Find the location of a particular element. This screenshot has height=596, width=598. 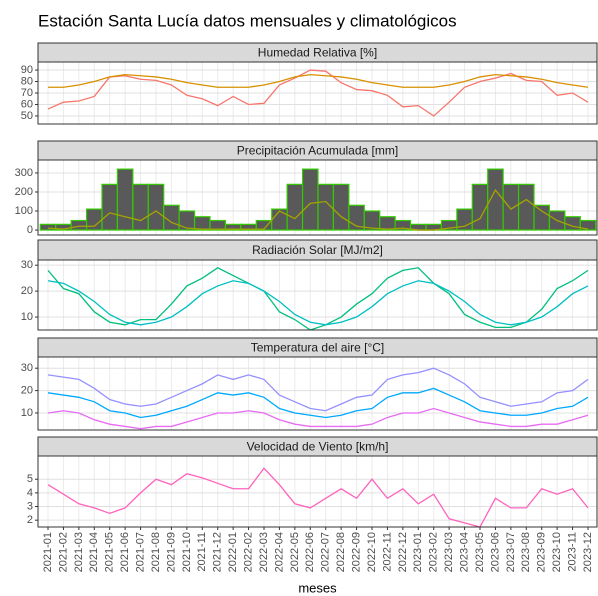

y-tick-label: 300 is located at coordinates (24, 173).